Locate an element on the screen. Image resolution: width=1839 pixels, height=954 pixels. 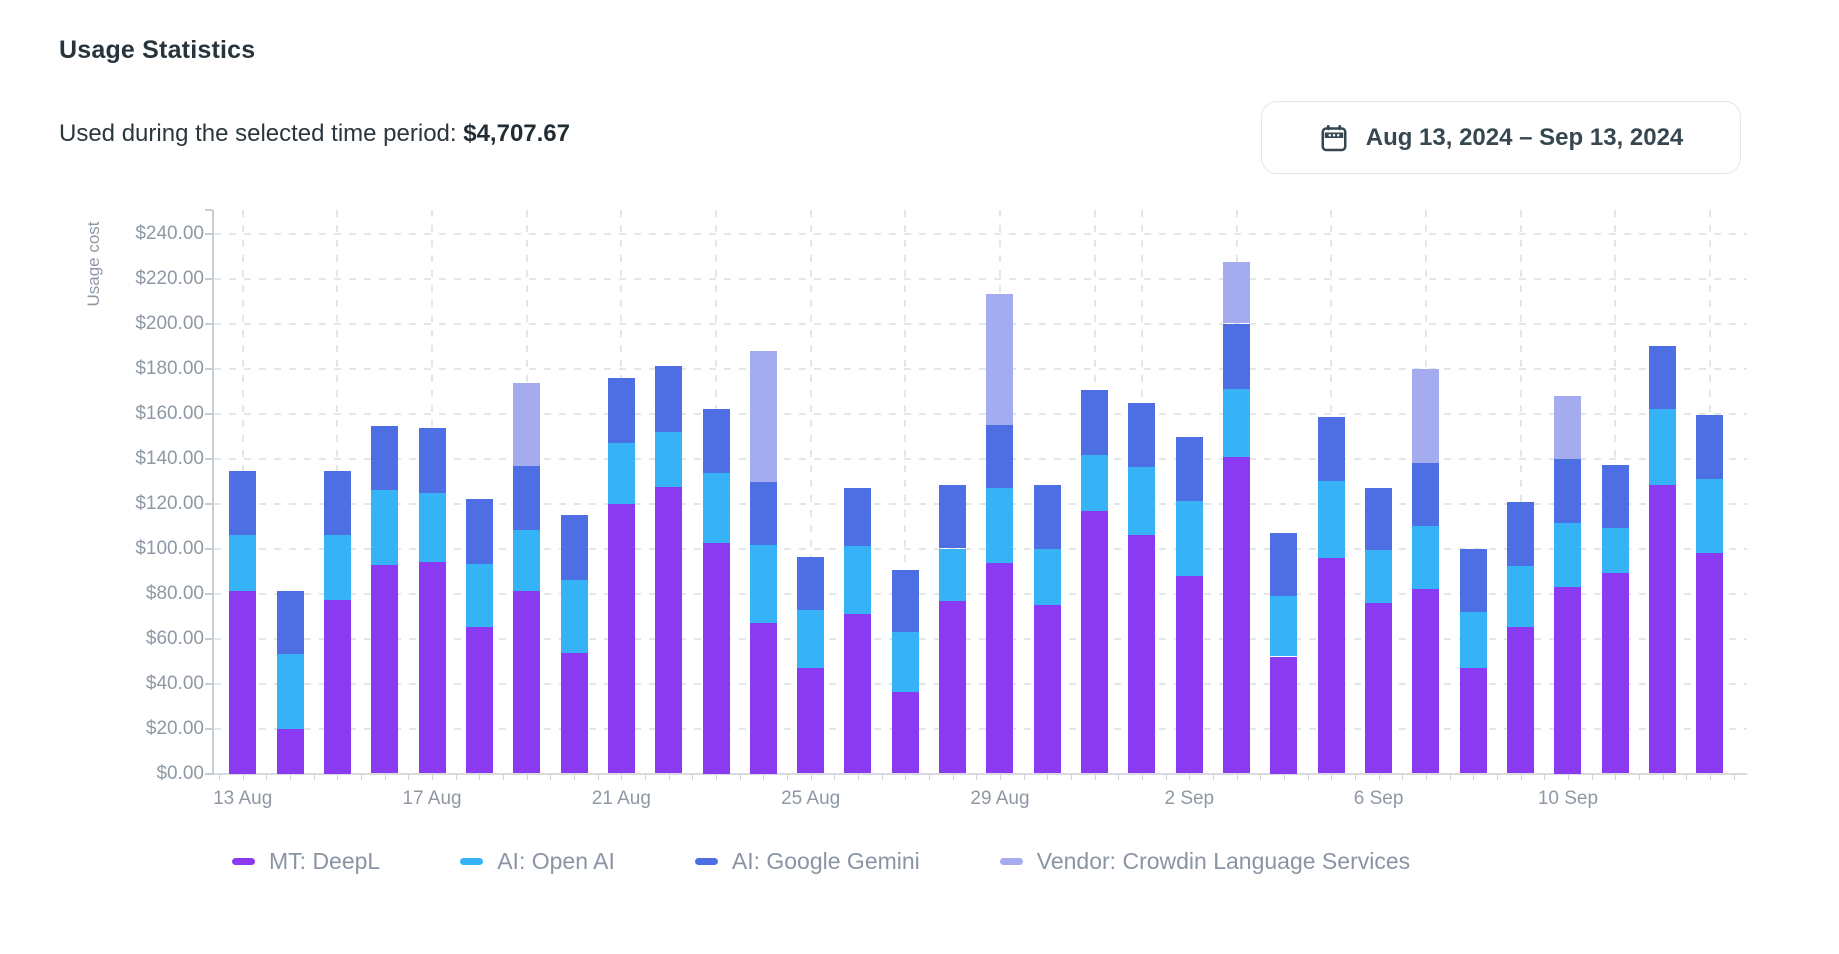
date-range-picker: Aug 13, 2024 – Sep 13, 2024 is located at coordinates (1501, 137).